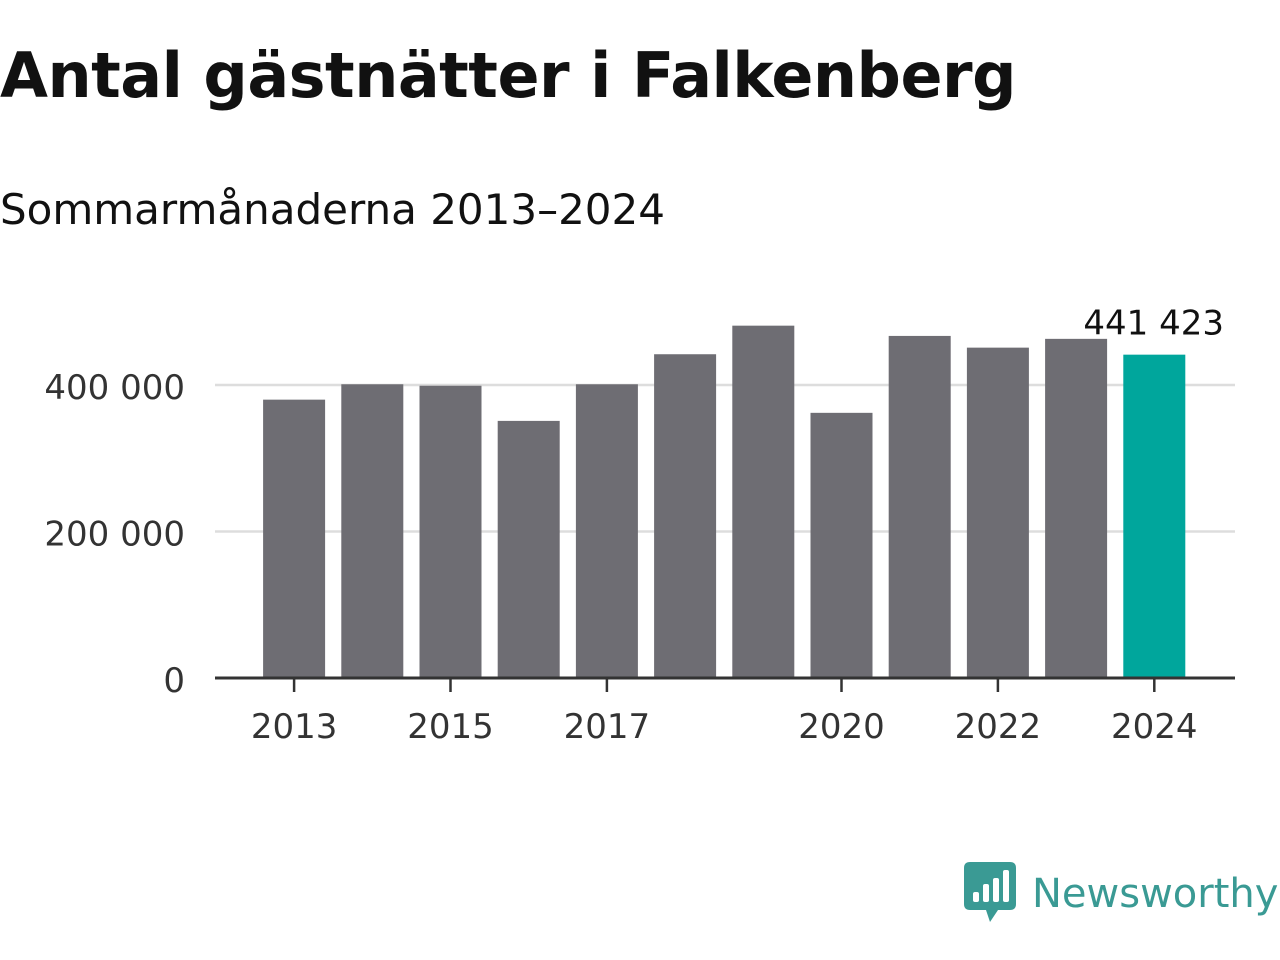  What do you see at coordinates (174, 681) in the screenshot?
I see `y-tick-label: 0` at bounding box center [174, 681].